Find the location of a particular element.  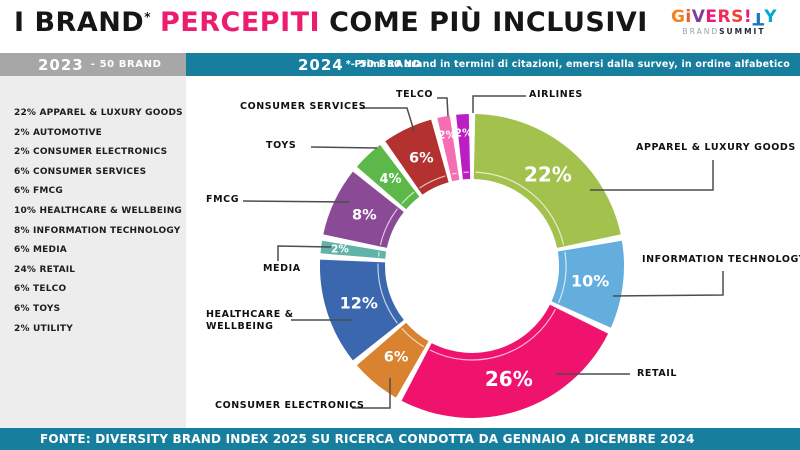

donut-slice-consumer-electronics is located at coordinates (392, 360).